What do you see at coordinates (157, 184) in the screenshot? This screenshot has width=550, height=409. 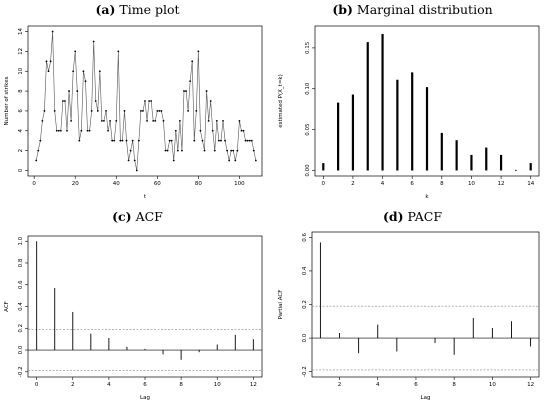 I see `x-tick-label: 60` at bounding box center [157, 184].